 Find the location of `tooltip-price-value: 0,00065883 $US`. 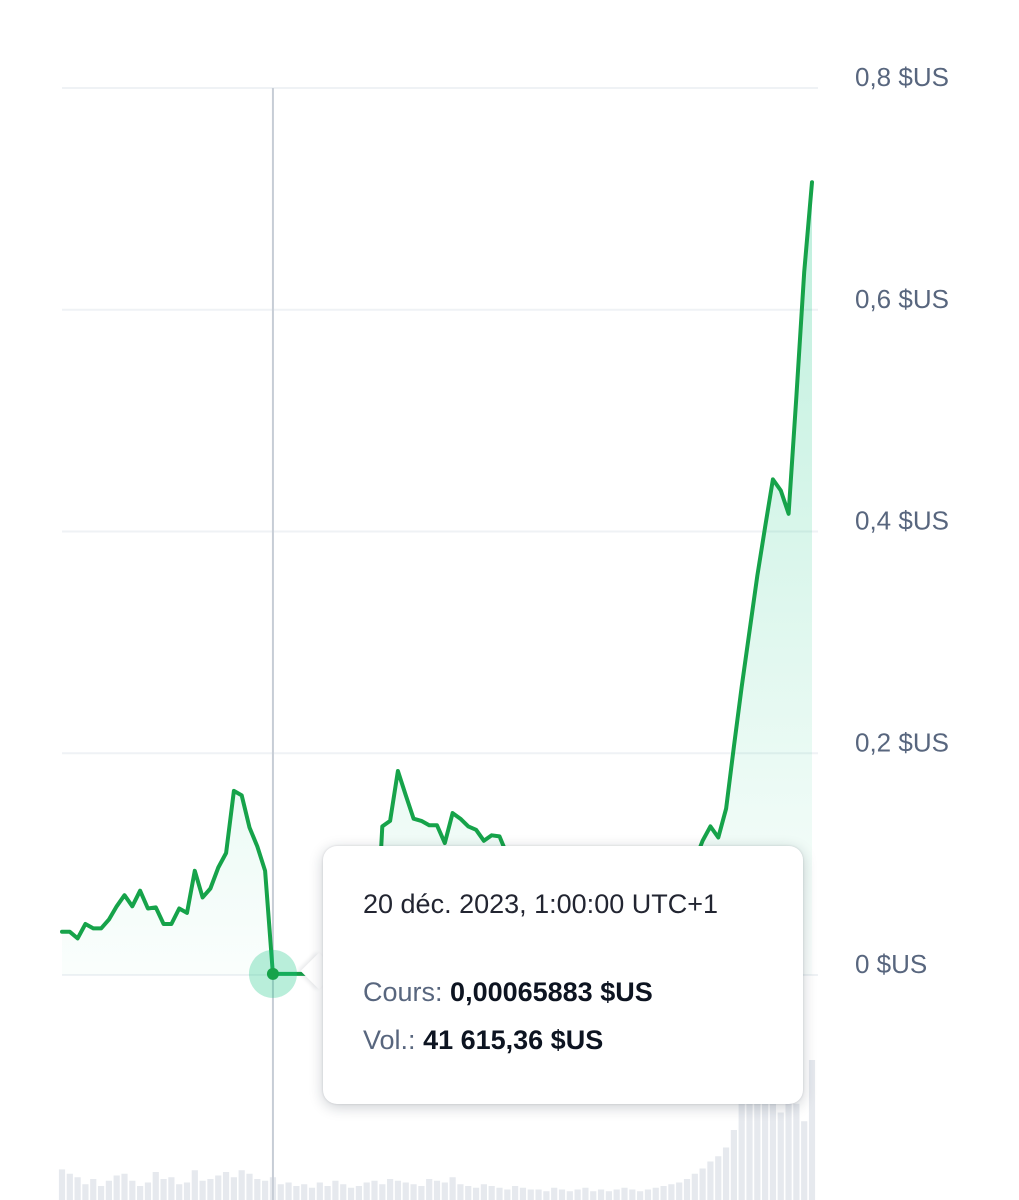

tooltip-price-value: 0,00065883 $US is located at coordinates (551, 992).